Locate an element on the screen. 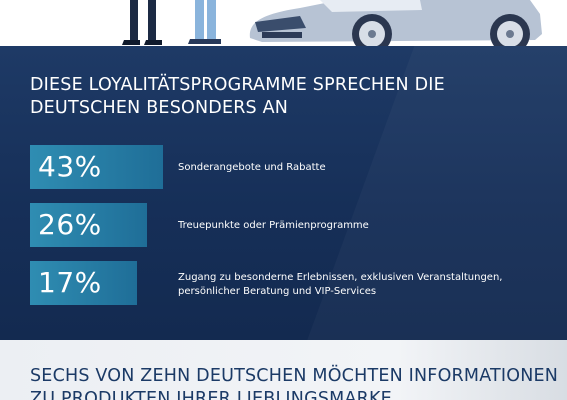  stat-bar: 43% is located at coordinates (96, 167).